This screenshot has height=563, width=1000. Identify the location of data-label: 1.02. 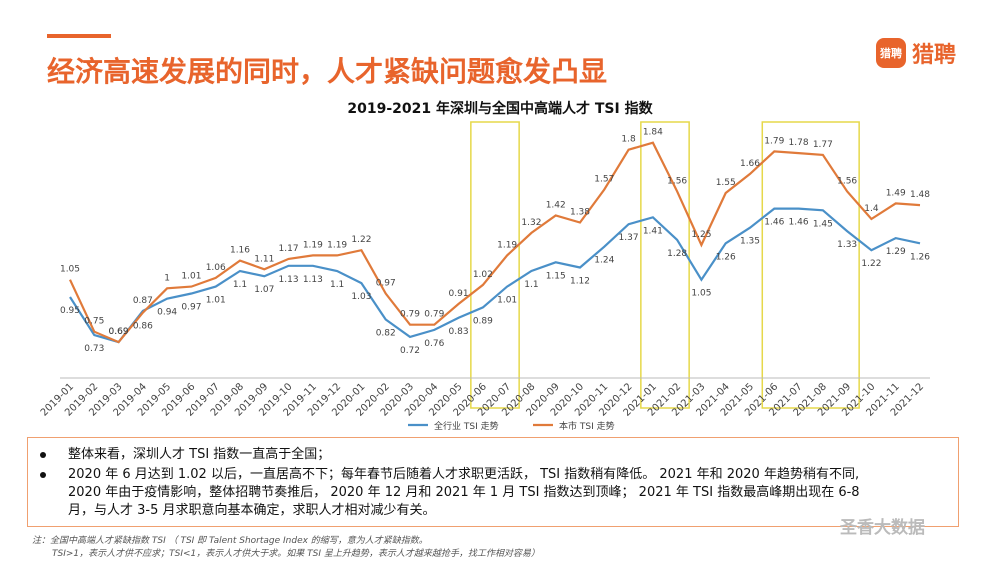
(483, 275).